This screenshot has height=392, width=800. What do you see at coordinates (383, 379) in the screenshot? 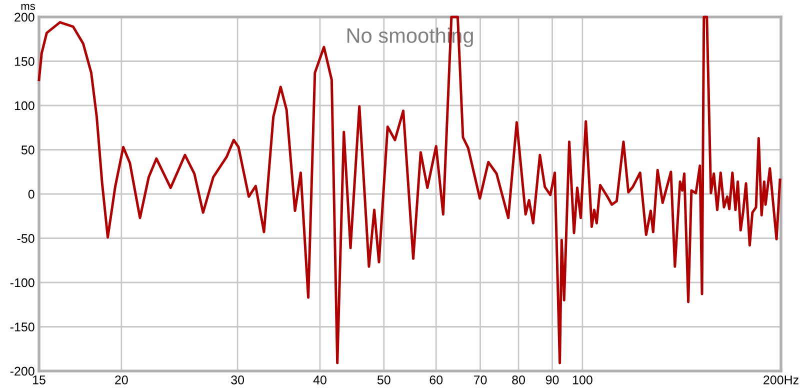
I see `x-tick-label: 50` at bounding box center [383, 379].